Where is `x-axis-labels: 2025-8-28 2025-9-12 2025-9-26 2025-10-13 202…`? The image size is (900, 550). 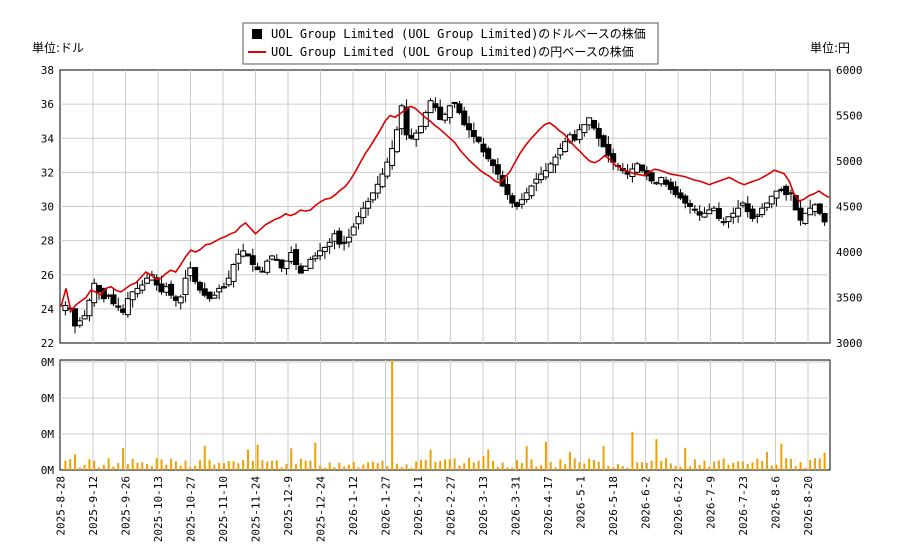
x-axis-labels: 2025-8-28 2025-9-12 2025-9-26 2025-10-13 202… is located at coordinates (435, 509).